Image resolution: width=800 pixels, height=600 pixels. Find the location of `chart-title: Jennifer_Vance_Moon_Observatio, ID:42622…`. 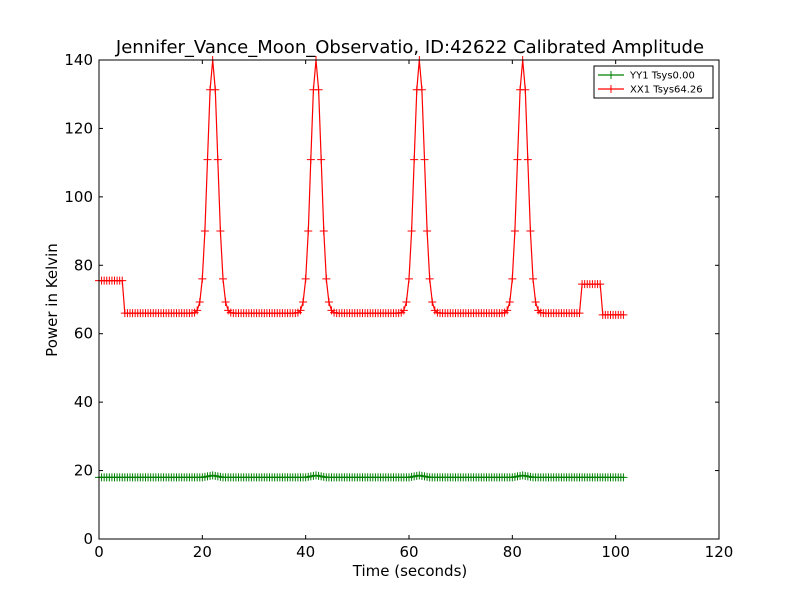

chart-title: Jennifer_Vance_Moon_Observatio, ID:42622… is located at coordinates (409, 47).